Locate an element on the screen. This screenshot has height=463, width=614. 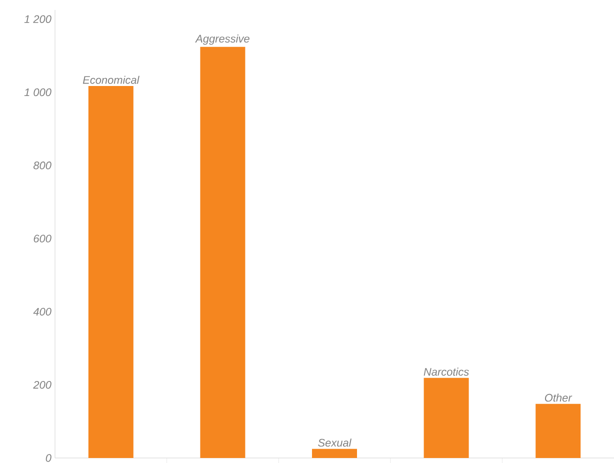
x-tick-label: Sexual is located at coordinates (335, 442).